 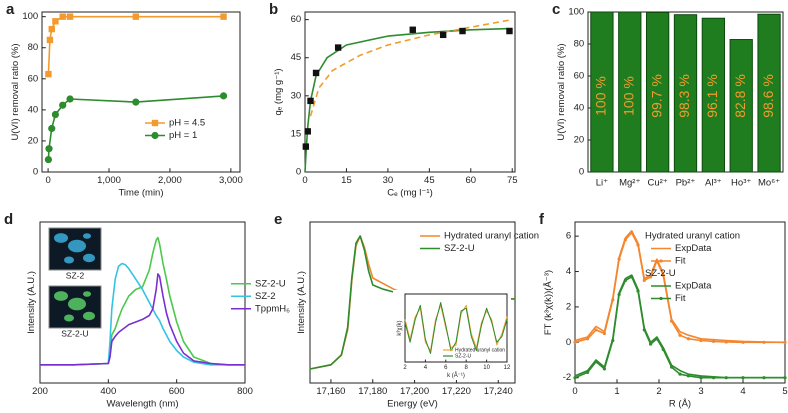 I want to click on panel-label: b, so click(x=273, y=9).